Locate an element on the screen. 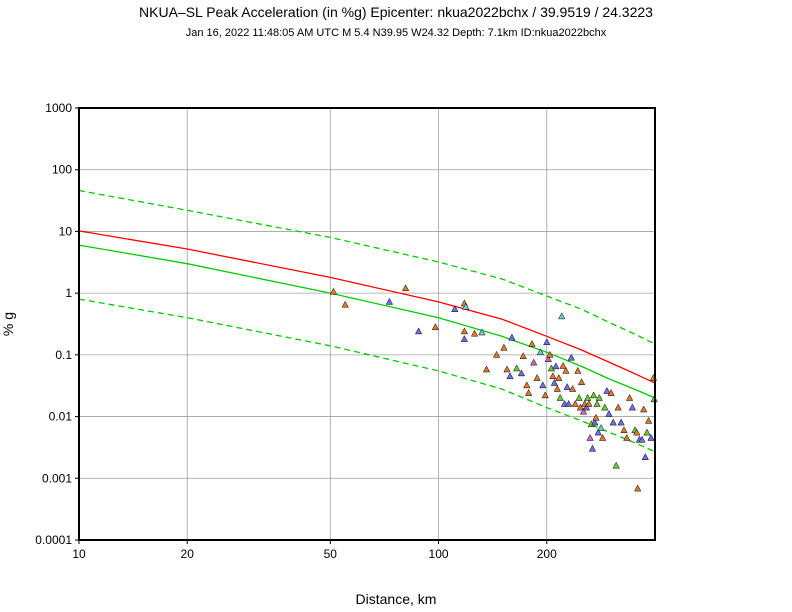 The height and width of the screenshot is (612, 792). y-tick-label: 1000 is located at coordinates (58, 108).